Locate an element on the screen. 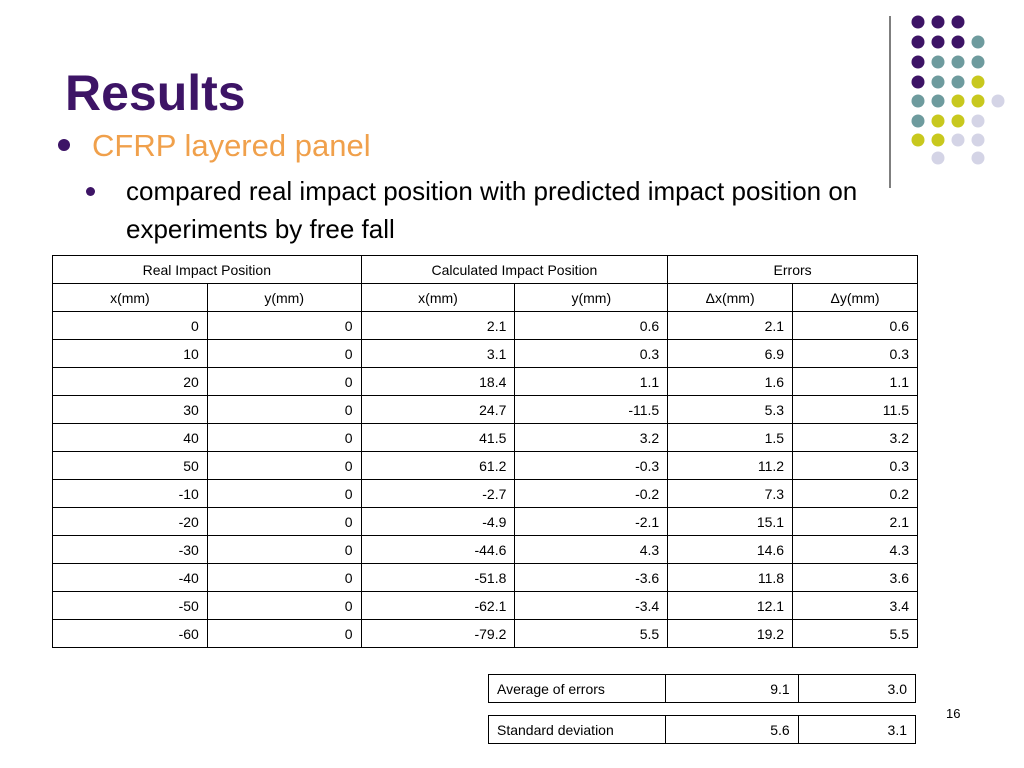 Image resolution: width=1024 pixels, height=768 pixels. table-row: -50 0 -62.1 -3.4 12.1 3.4 is located at coordinates (485, 605).